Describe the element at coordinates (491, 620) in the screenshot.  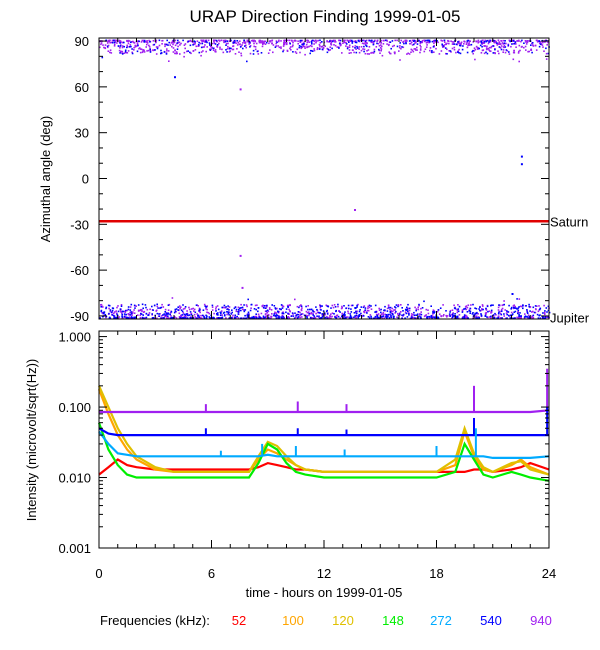
I see `frequency-540-label: 540` at that location.